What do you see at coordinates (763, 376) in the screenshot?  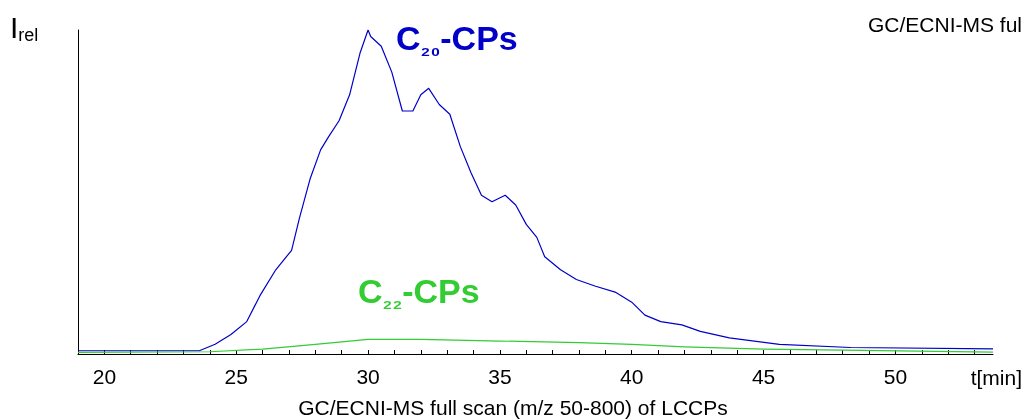 I see `x-tick-label: 45` at bounding box center [763, 376].